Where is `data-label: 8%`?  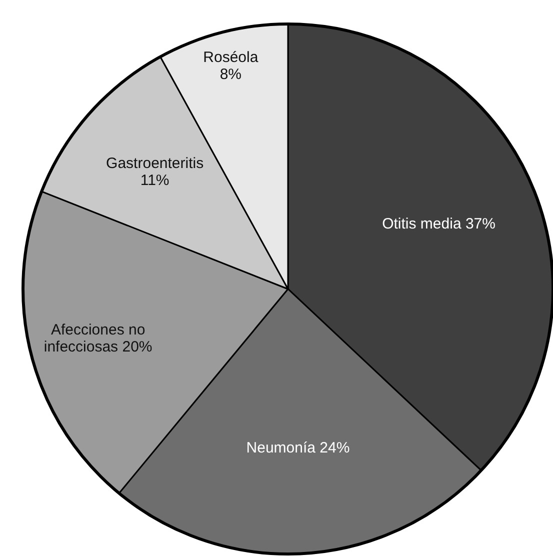 data-label: 8% is located at coordinates (231, 75).